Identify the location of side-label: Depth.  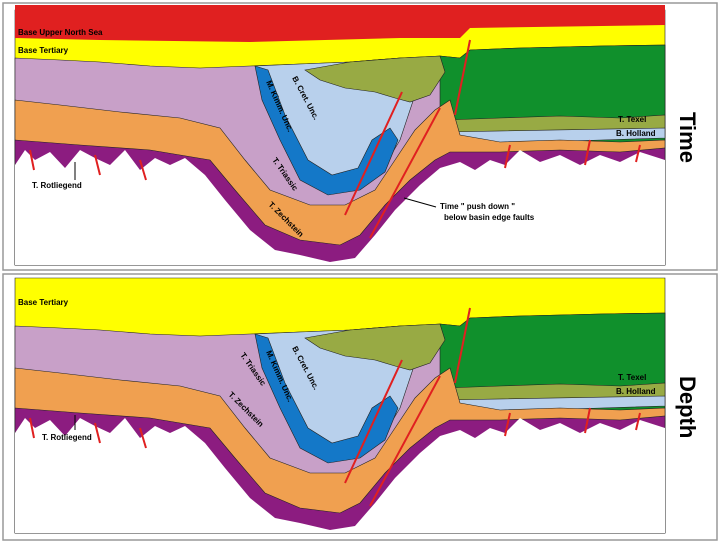
(687, 407).